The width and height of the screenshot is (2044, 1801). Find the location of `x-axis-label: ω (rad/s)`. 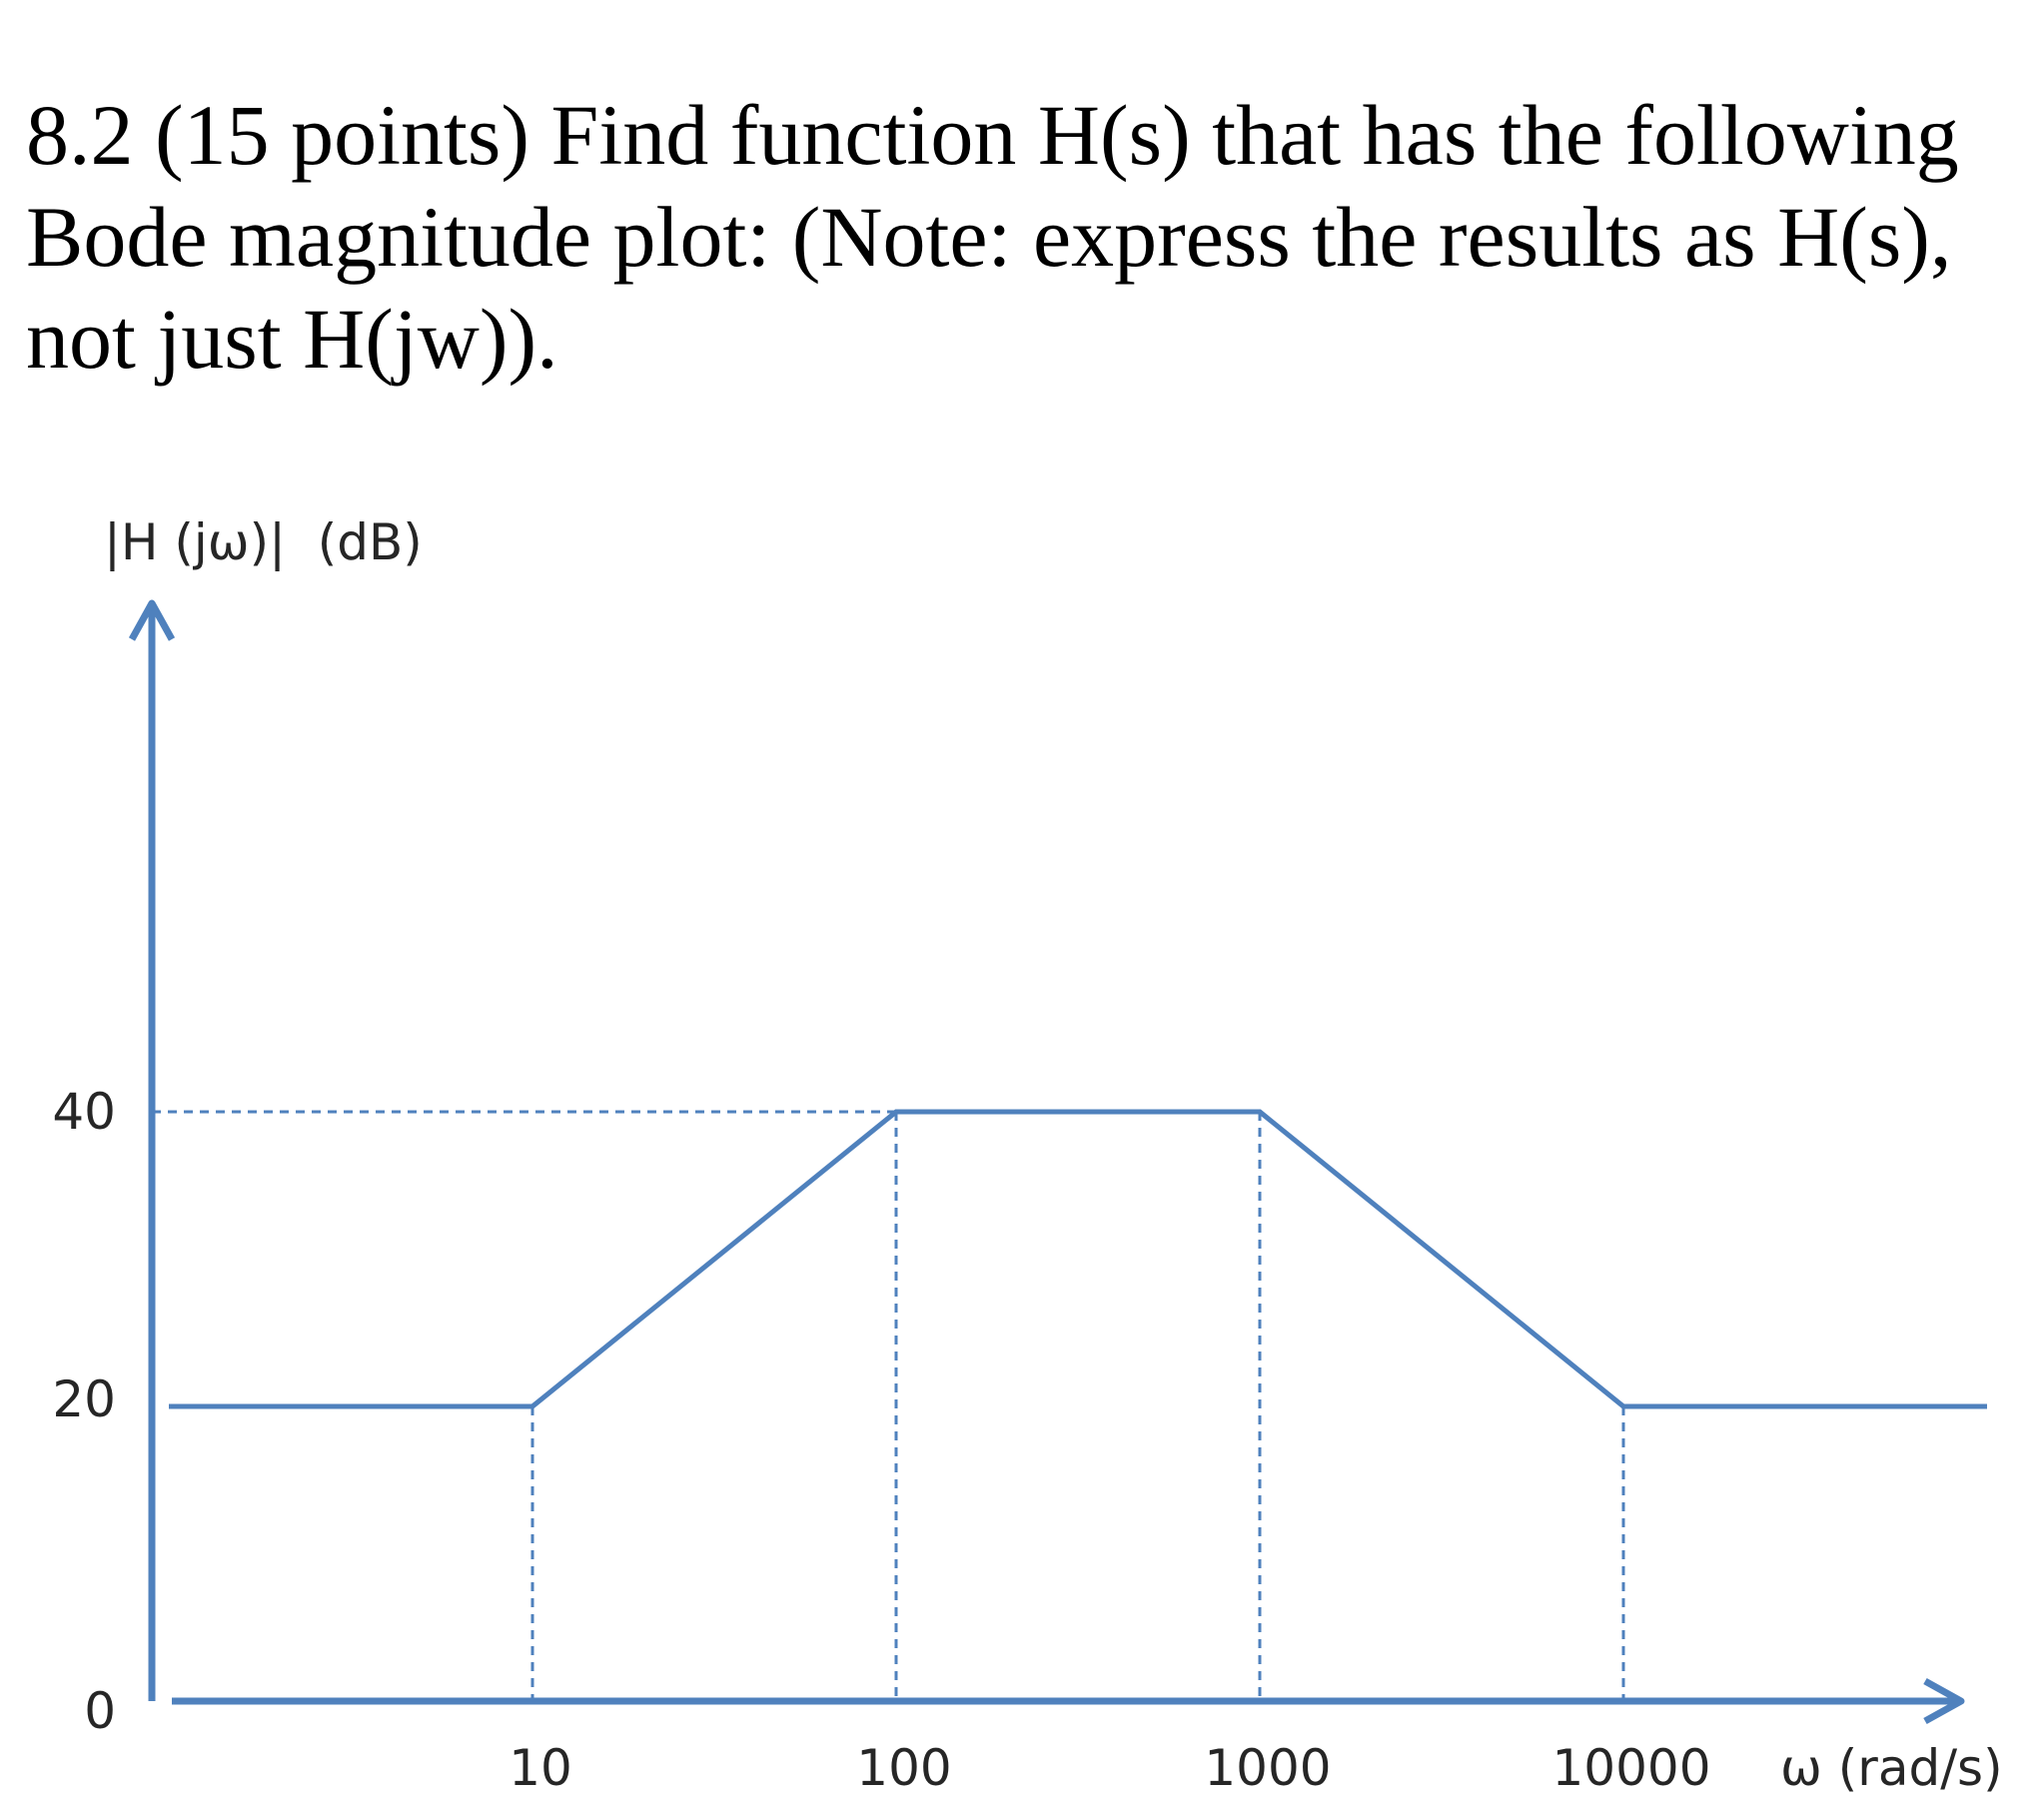

x-axis-label: ω (rad/s) is located at coordinates (1891, 1768).